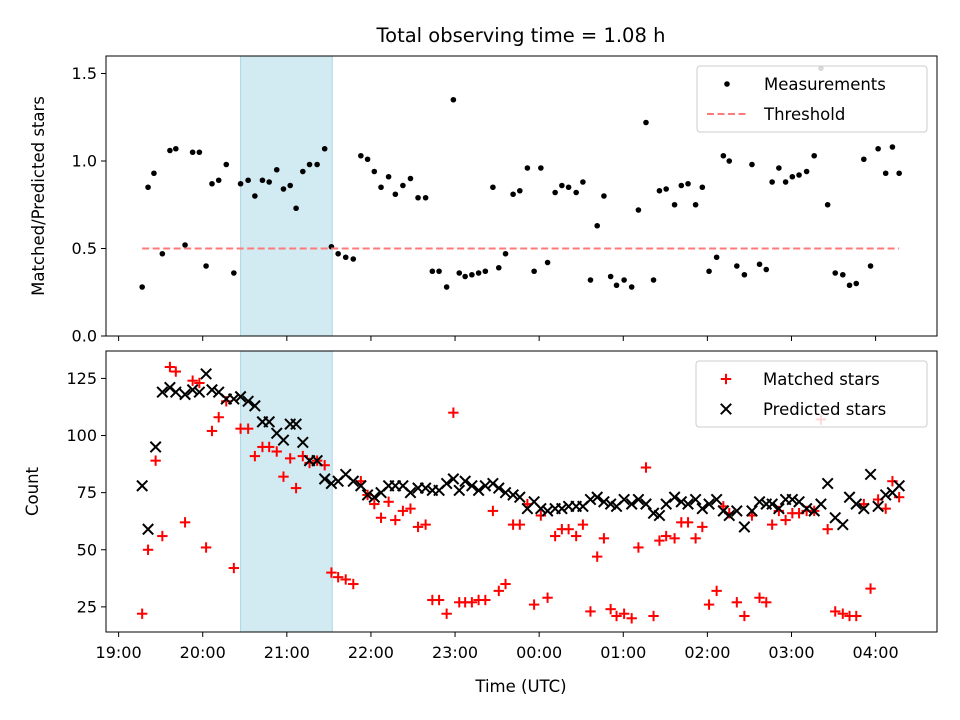  What do you see at coordinates (505, 492) in the screenshot?
I see `point-1-52-b` at bounding box center [505, 492].